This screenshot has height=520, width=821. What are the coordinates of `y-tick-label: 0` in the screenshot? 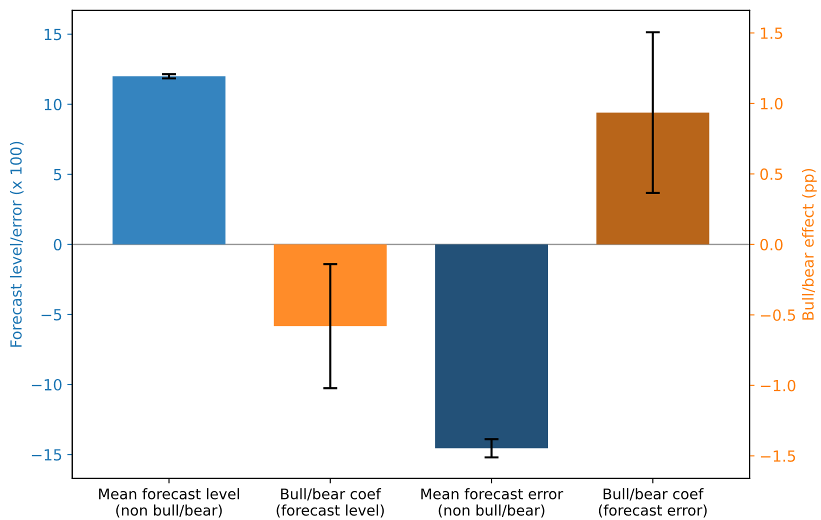 It's located at (58, 244).